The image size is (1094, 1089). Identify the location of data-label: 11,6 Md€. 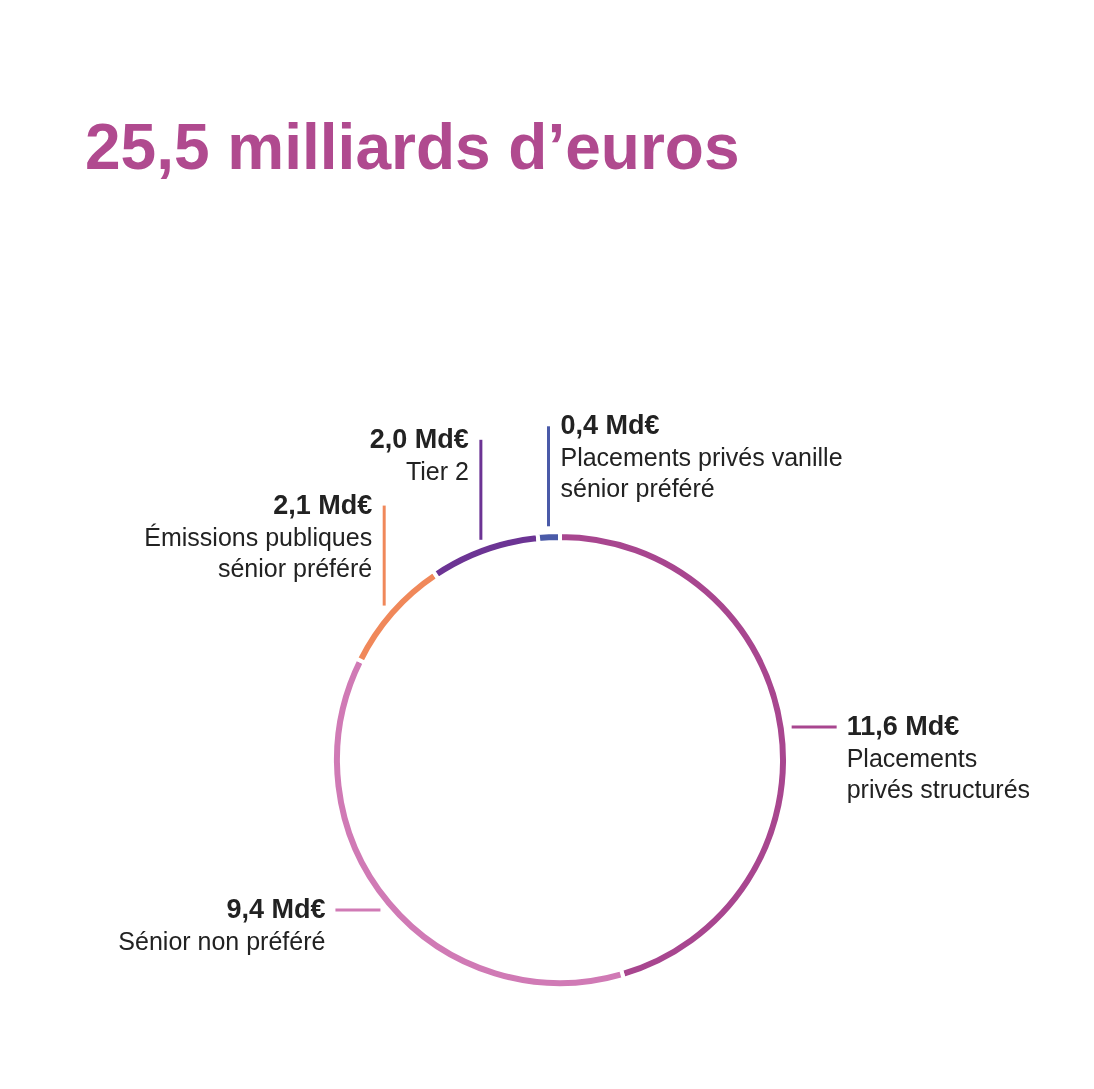
(903, 725).